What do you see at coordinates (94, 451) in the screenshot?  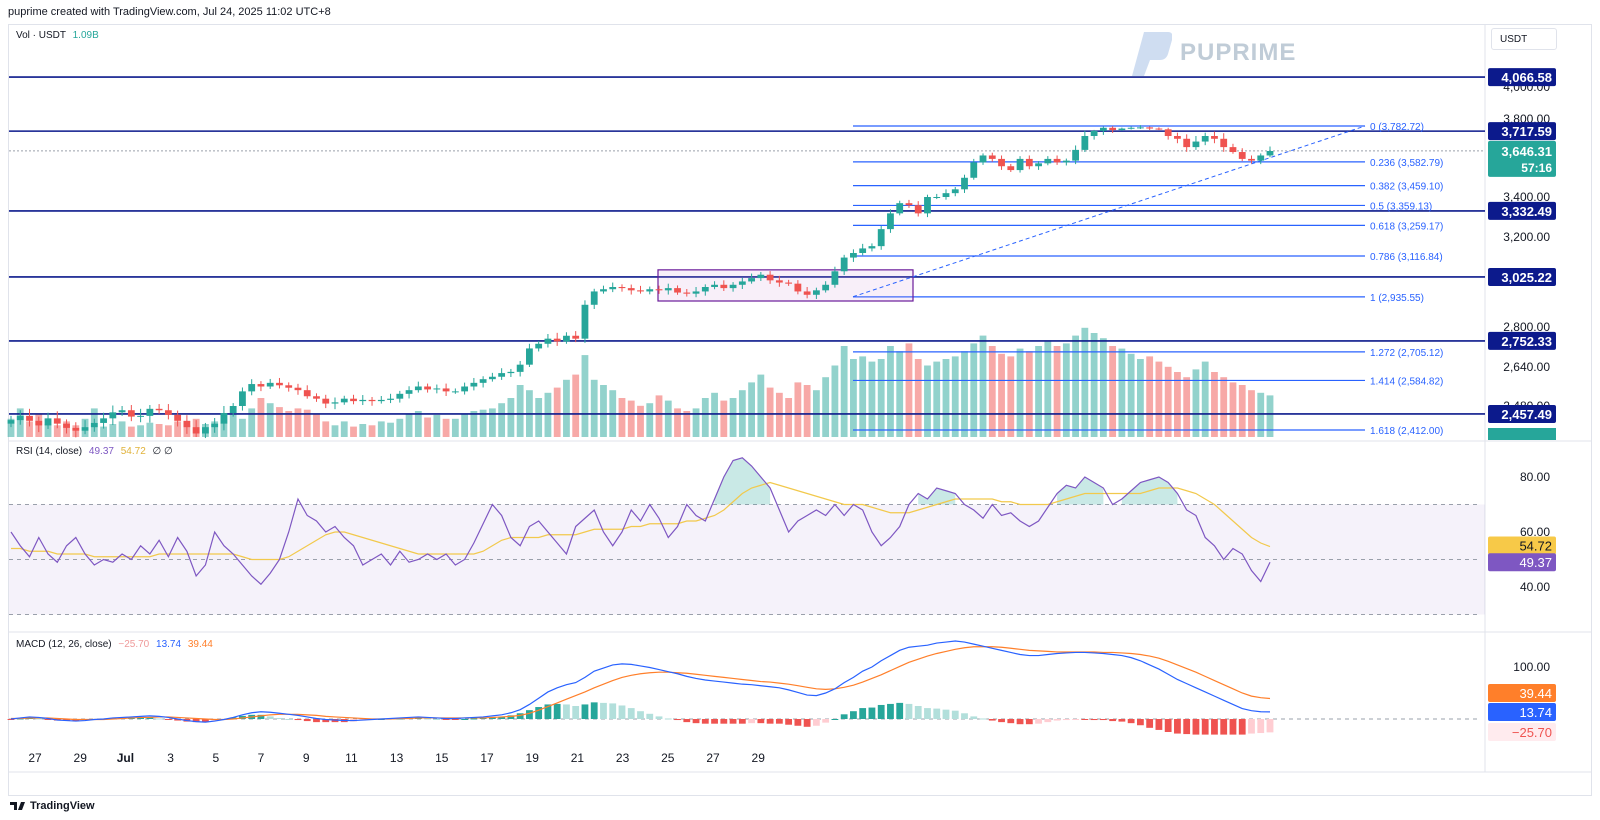 I see `rsi-legend: RSI (14, close) 49.37 54.72 ∅ ∅` at bounding box center [94, 451].